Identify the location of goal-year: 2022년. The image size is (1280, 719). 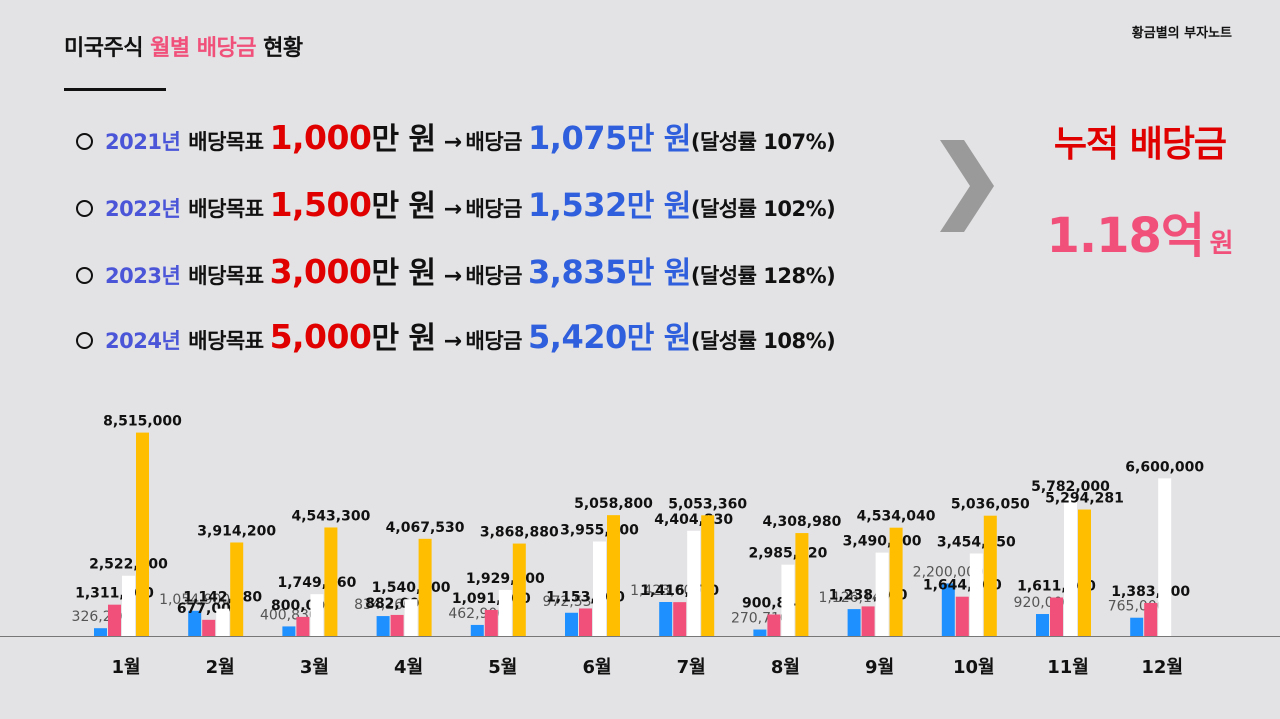
(143, 209).